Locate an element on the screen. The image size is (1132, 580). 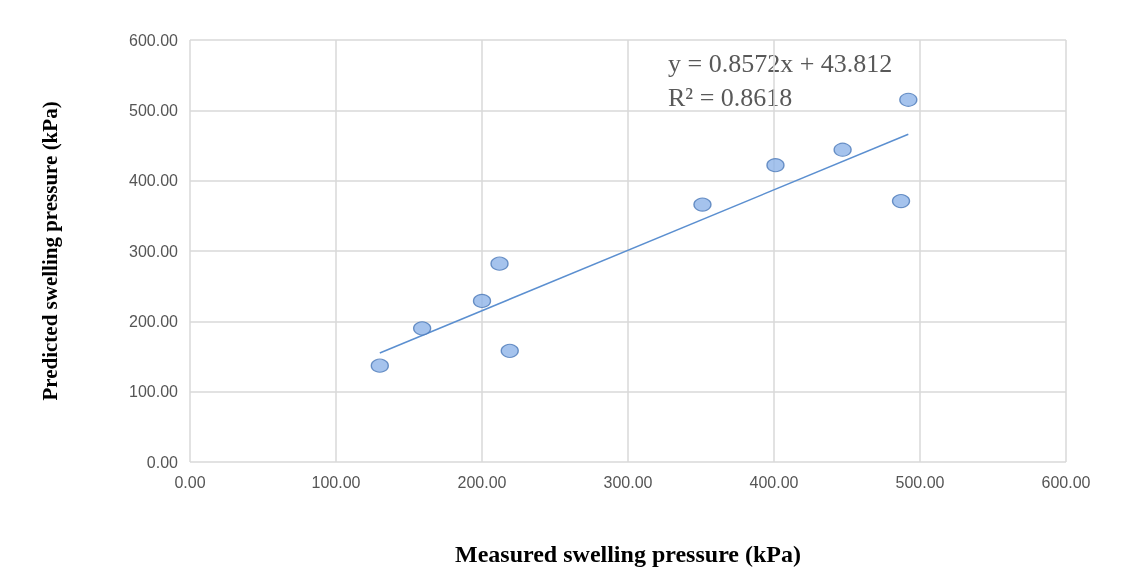
x-tick-label: 500.00 is located at coordinates (920, 482).